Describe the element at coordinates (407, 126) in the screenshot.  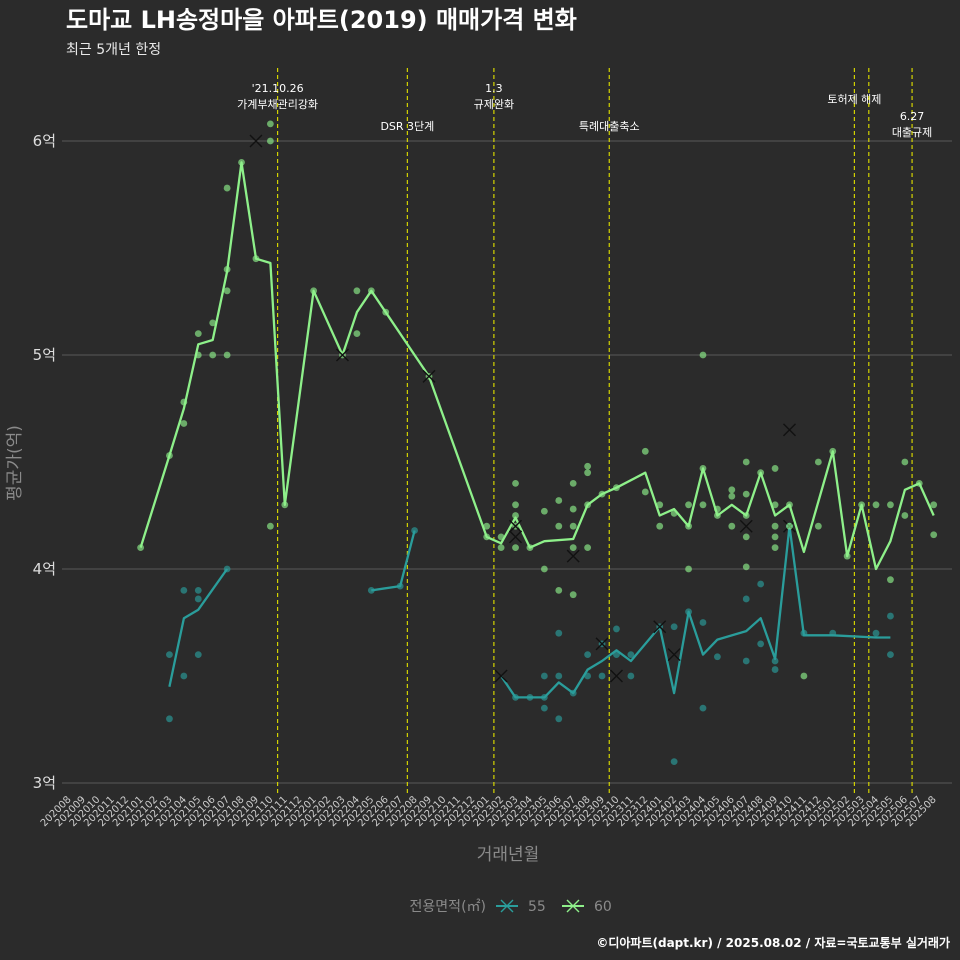
I see `event-label: DSR 3단계` at that location.